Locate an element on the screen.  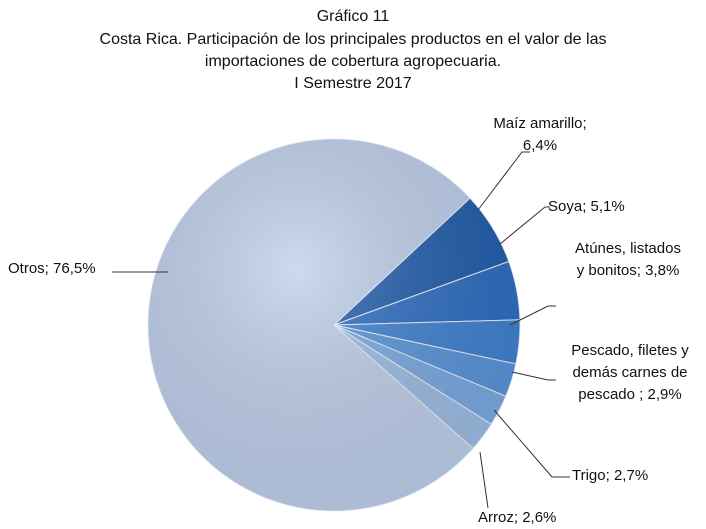
data-label: Soya; 5,1% is located at coordinates (618, 207).